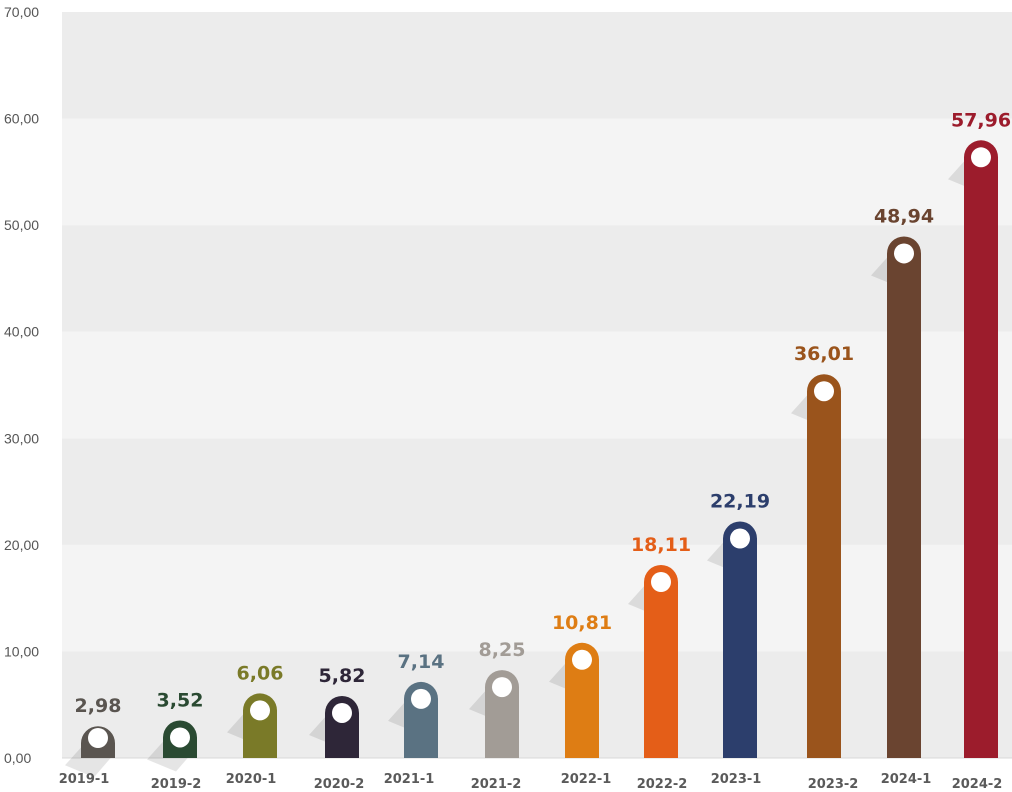 This screenshot has width=1012, height=792. What do you see at coordinates (260, 673) in the screenshot?
I see `data-label: 6,06` at bounding box center [260, 673].